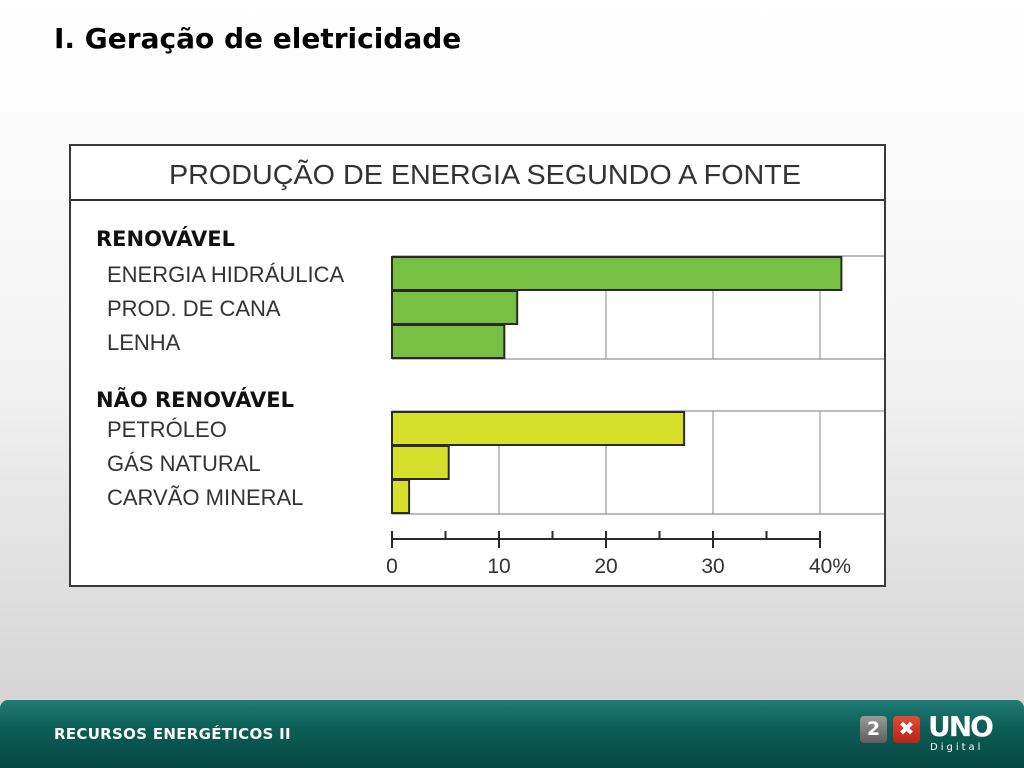  I want to click on category-label: LENHA, so click(144, 342).